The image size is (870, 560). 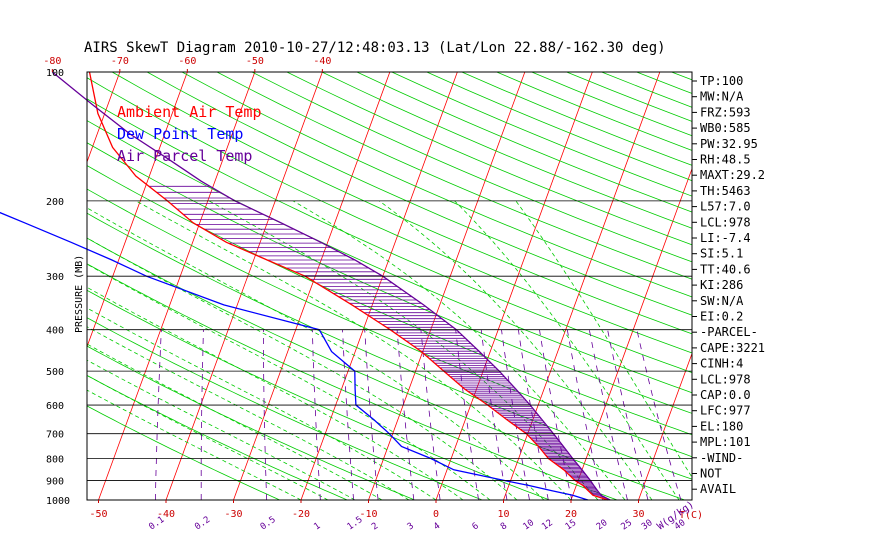 What do you see at coordinates (55, 460) in the screenshot?
I see `pressure-tick-label: 800` at bounding box center [55, 460].